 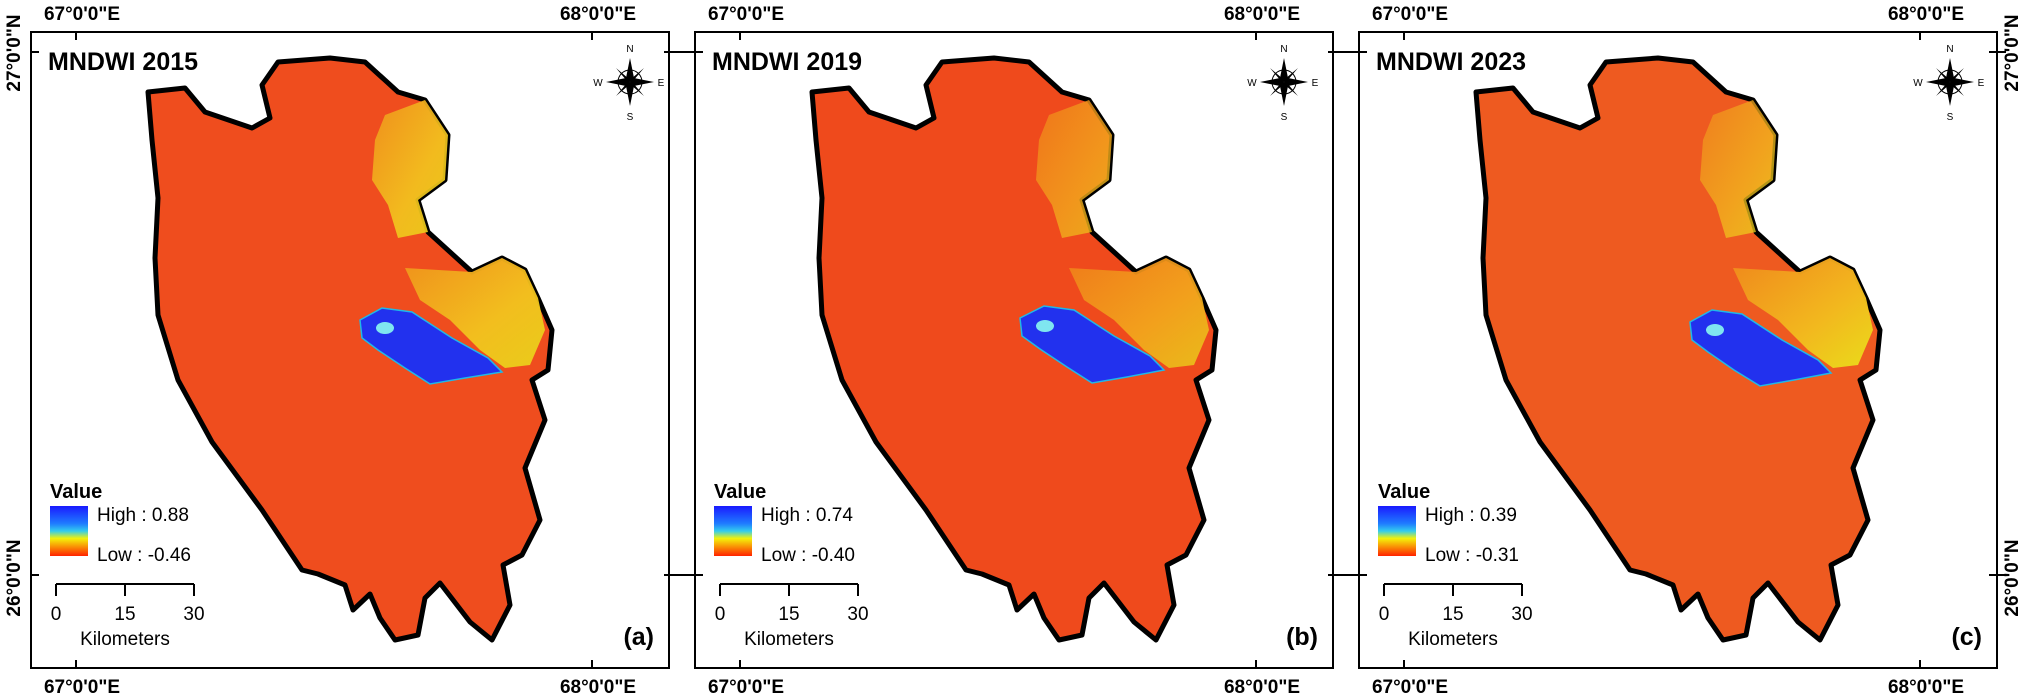 I want to click on legend-low: Low : -0.46, so click(x=144, y=555).